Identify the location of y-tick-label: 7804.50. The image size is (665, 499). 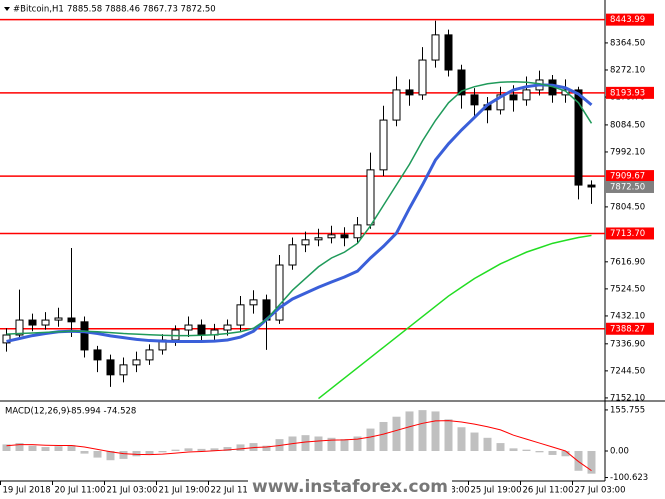
(627, 207).